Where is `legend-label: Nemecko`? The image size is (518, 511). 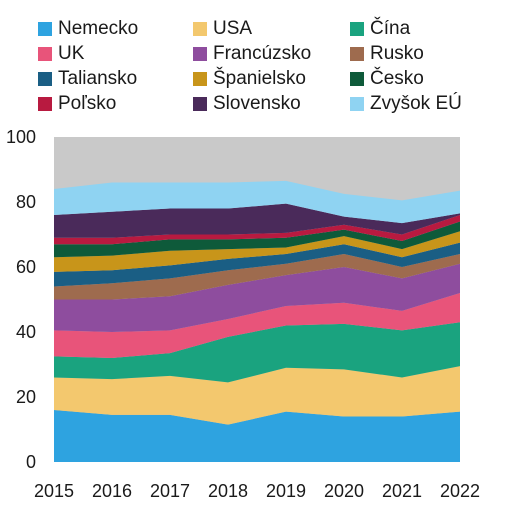
legend-label: Nemecko is located at coordinates (98, 28).